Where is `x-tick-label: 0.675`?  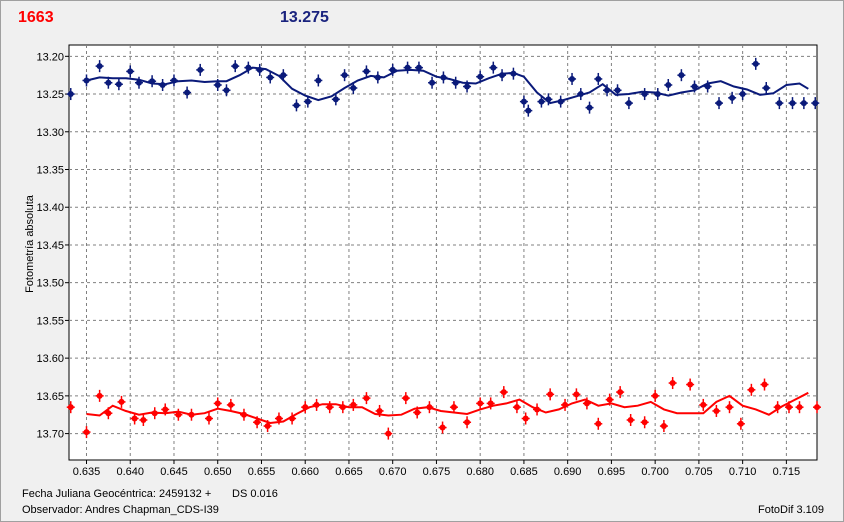 x-tick-label: 0.675 is located at coordinates (437, 472).